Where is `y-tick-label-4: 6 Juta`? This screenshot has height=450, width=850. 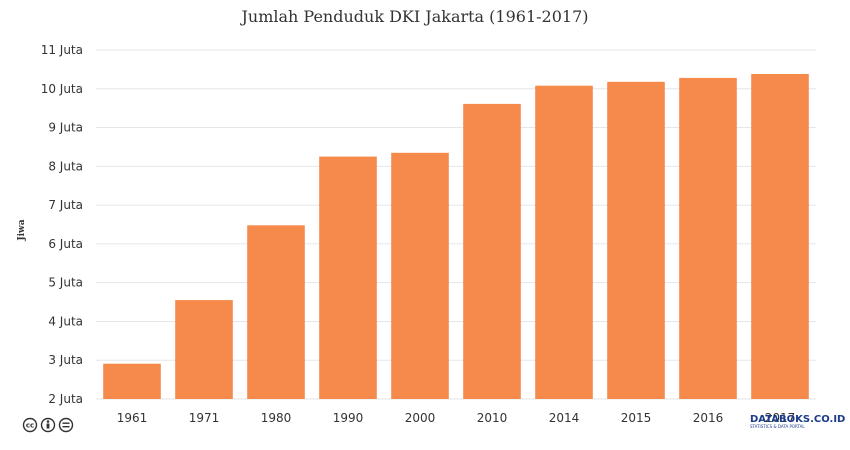
y-tick-label-4: 6 Juta is located at coordinates (65, 244).